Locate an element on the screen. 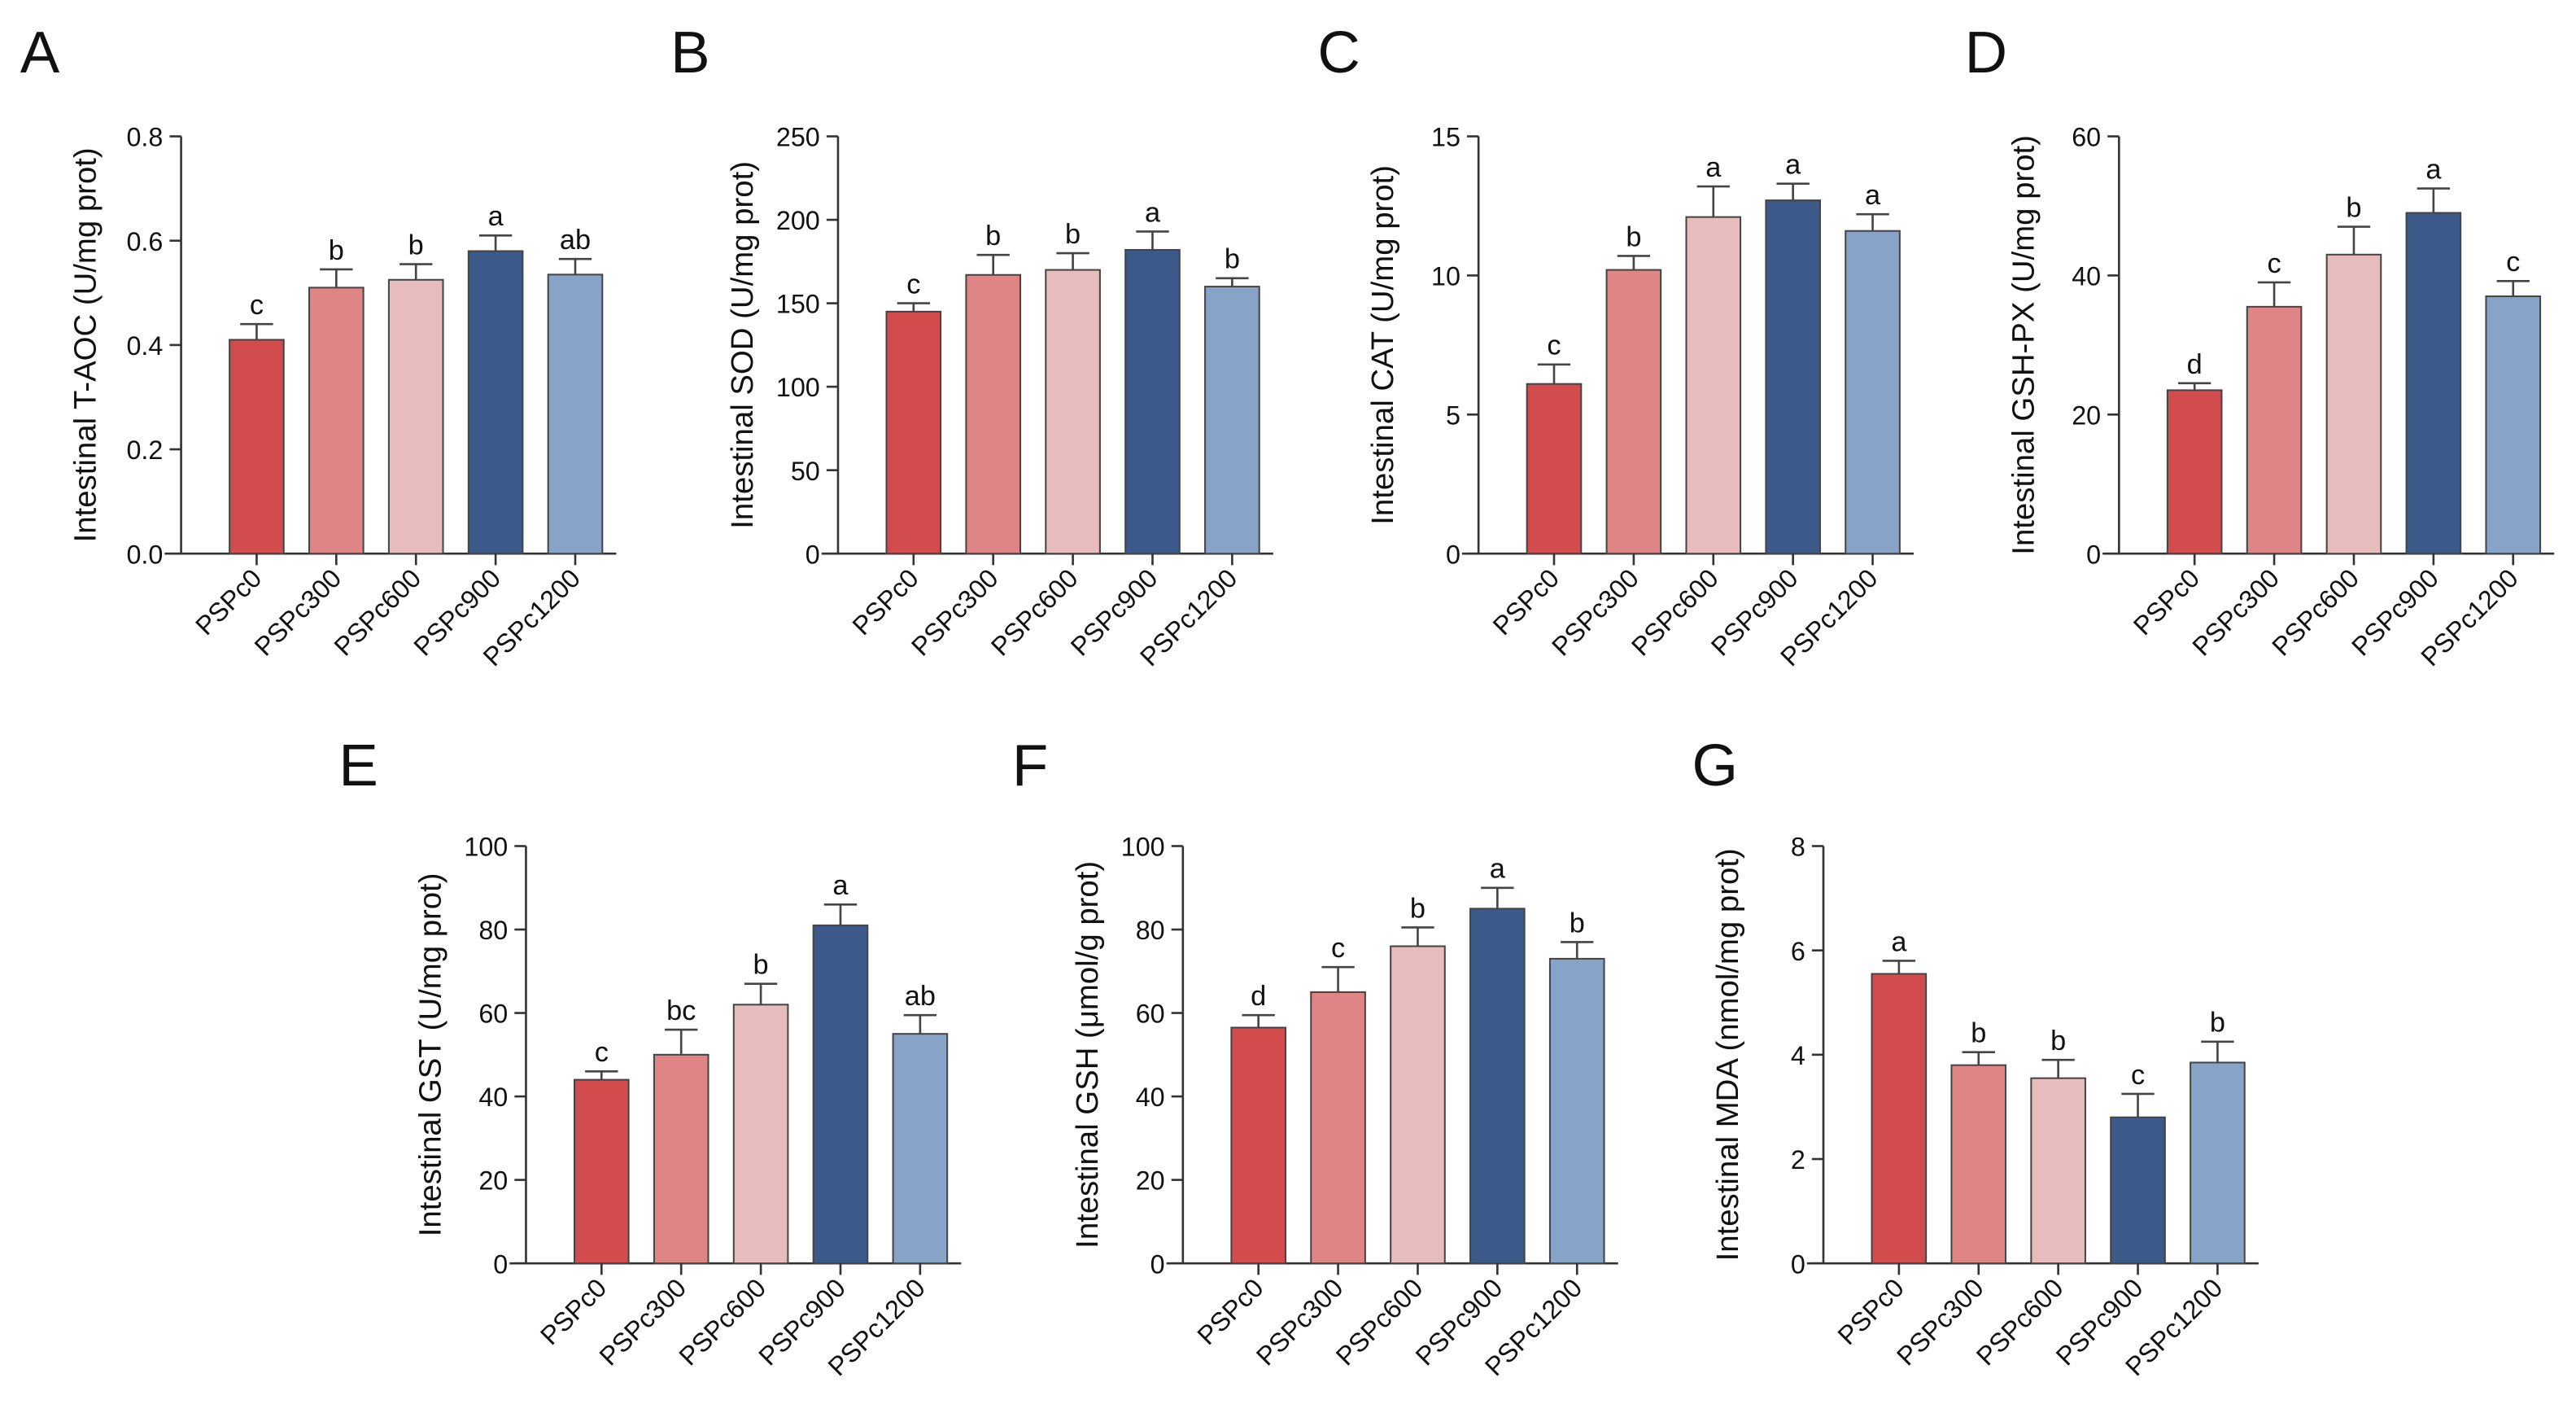  y-tick-label: 15 is located at coordinates (1445, 137).